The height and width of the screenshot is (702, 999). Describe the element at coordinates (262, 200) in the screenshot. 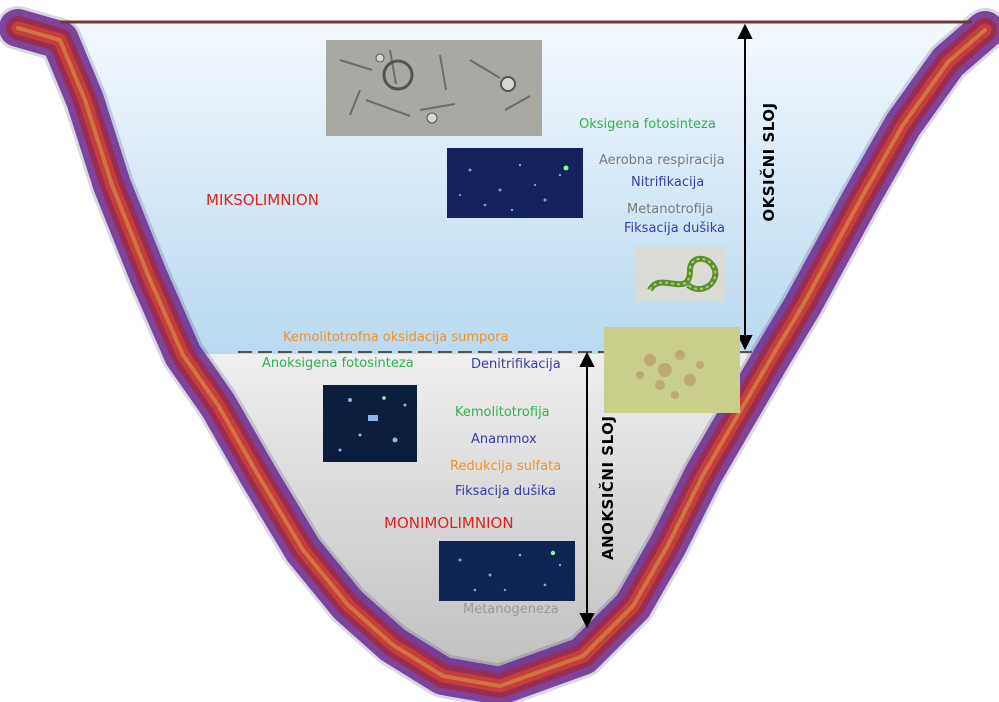

I see `zone-label-mixolimnion: MIKSOLIMNION` at that location.